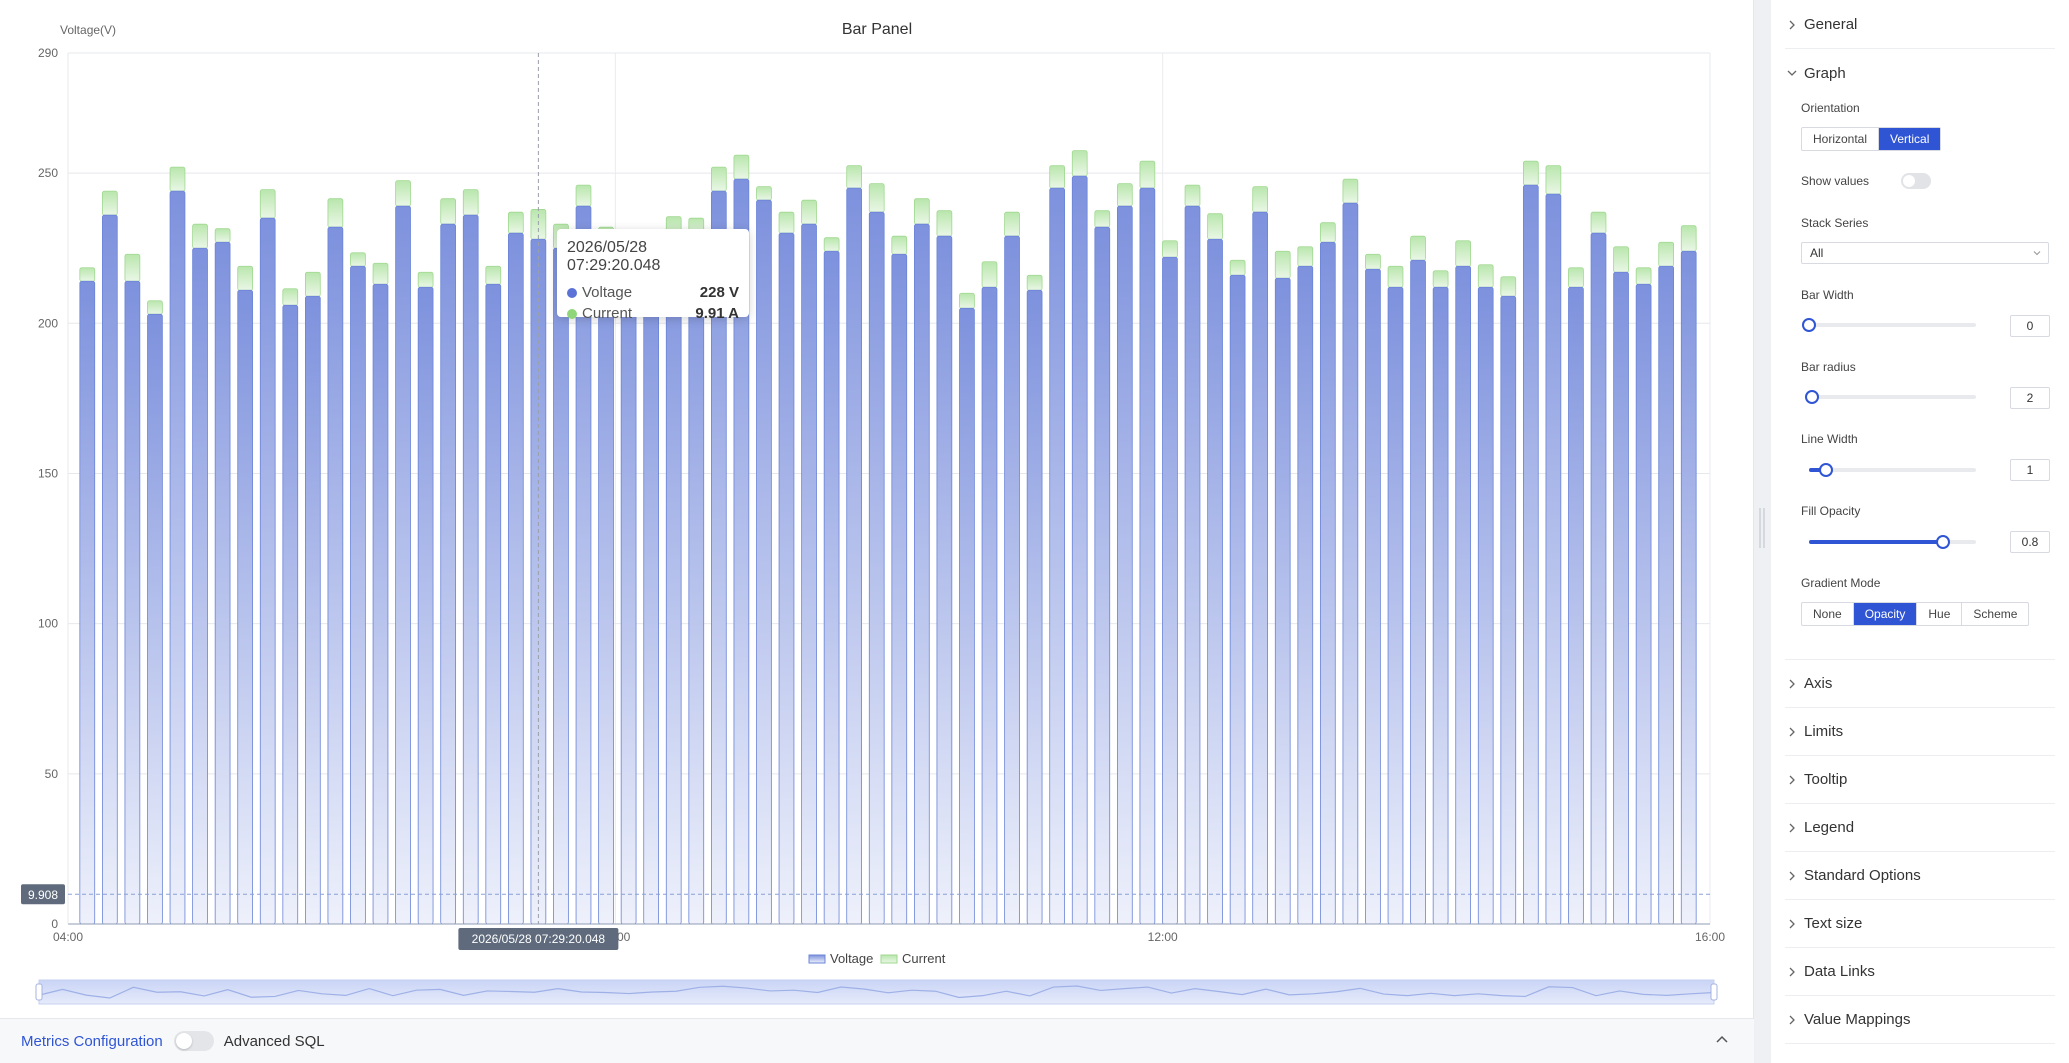  What do you see at coordinates (1920, 684) in the screenshot?
I see `section-axis: Axis` at bounding box center [1920, 684].